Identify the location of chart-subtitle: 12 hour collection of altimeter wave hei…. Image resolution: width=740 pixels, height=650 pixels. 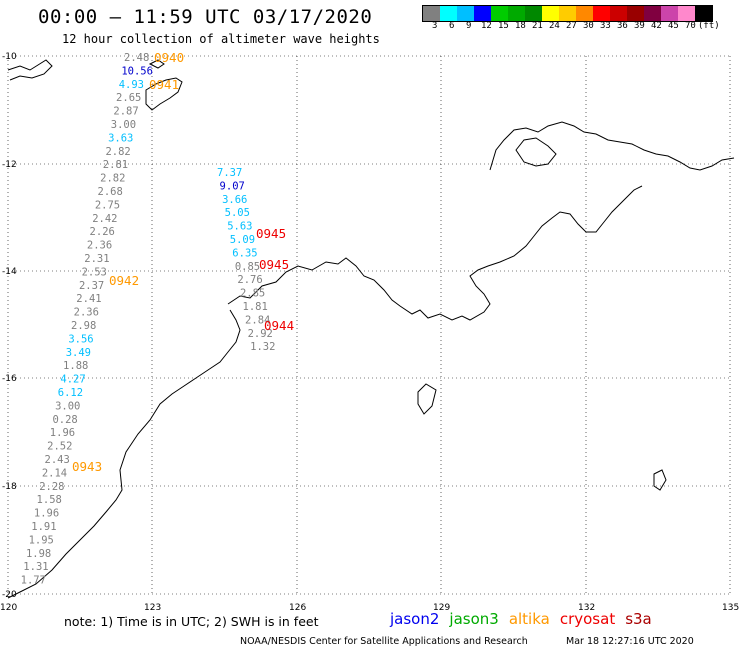
(221, 39).